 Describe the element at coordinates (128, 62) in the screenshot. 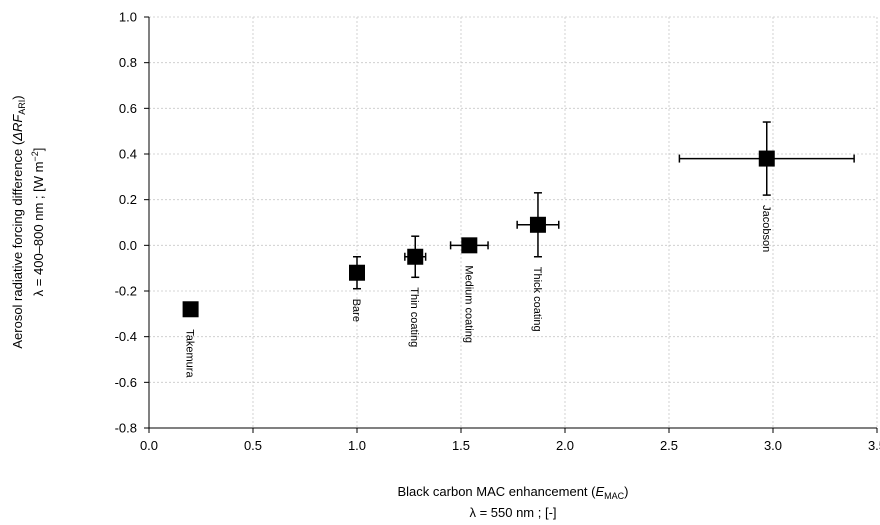

I see `y-tick-label: 0.8` at that location.